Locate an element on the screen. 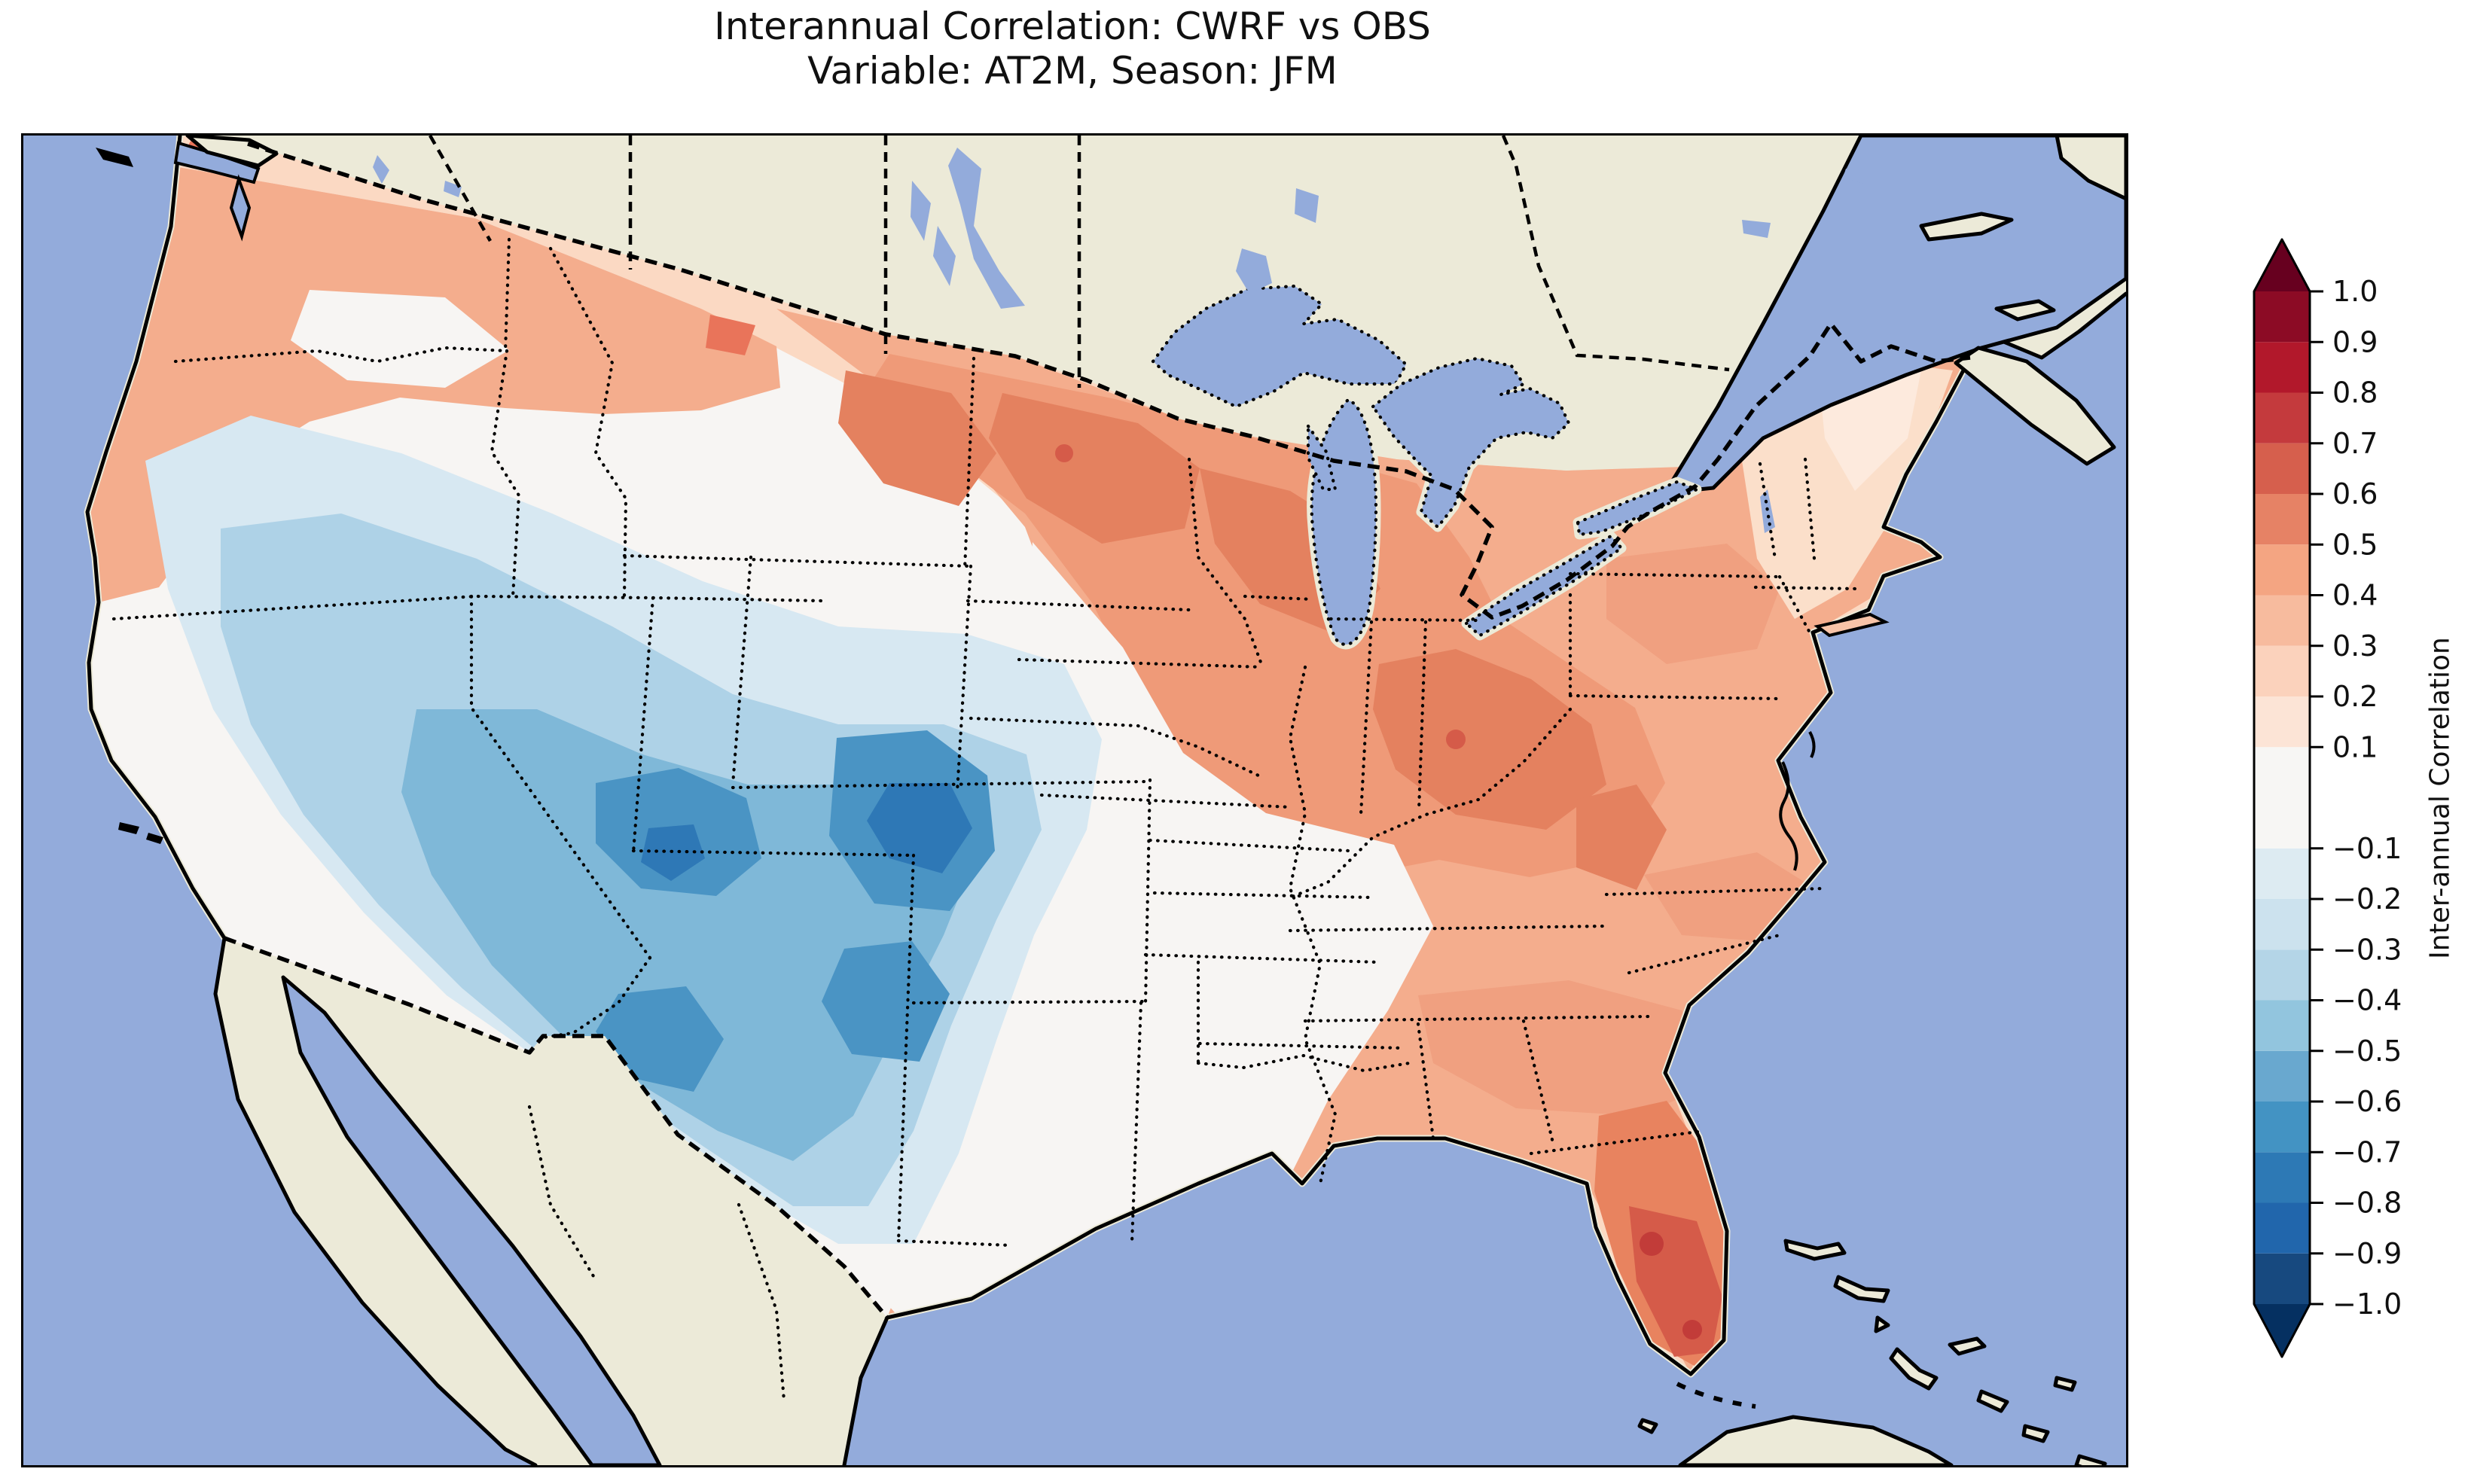 The width and height of the screenshot is (2474, 1484). colorbar-tick-label: 0.3 is located at coordinates (2355, 646).